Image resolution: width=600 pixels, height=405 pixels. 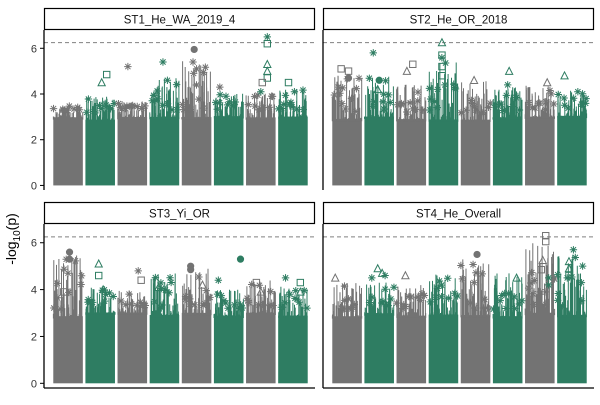 What do you see at coordinates (179, 215) in the screenshot?
I see `panel-title: ST3_Yi_OR` at bounding box center [179, 215].